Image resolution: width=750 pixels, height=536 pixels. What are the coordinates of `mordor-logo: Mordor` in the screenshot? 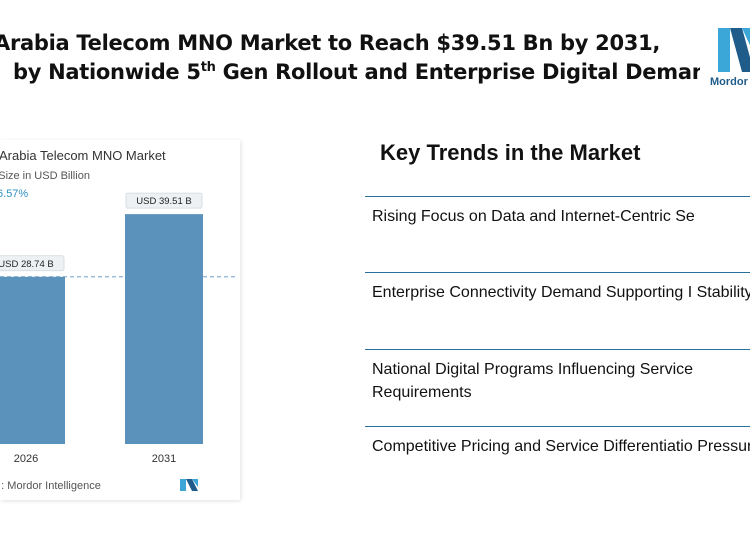 It's located at (729, 59).